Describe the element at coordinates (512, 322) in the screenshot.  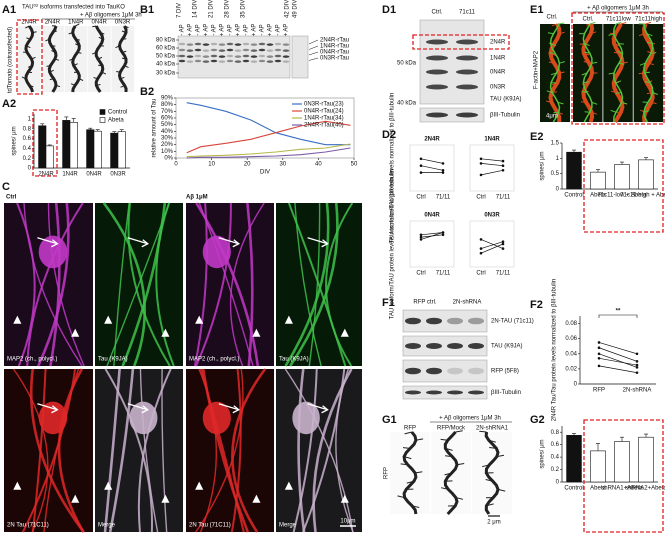
I see `row-label: 2N-TAU (71c11)` at that location.